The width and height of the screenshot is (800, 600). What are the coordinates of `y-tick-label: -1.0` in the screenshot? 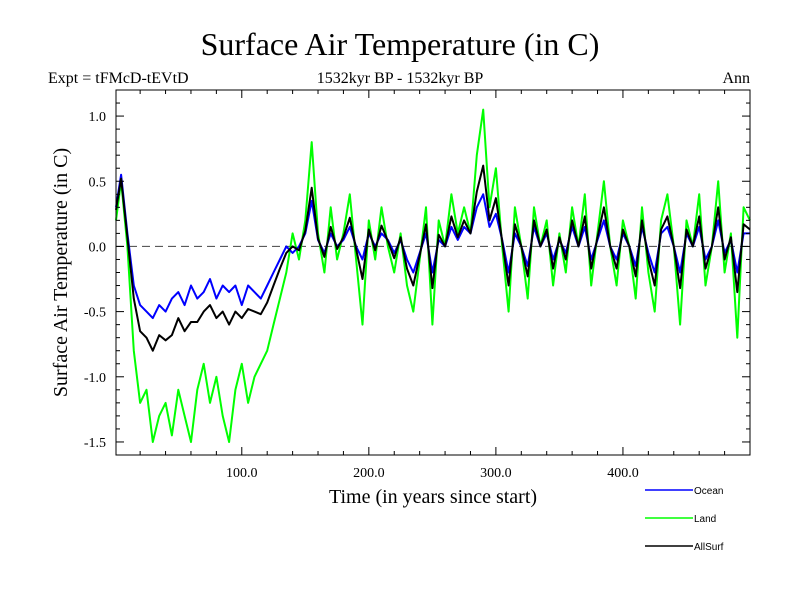 It's located at (95, 378).